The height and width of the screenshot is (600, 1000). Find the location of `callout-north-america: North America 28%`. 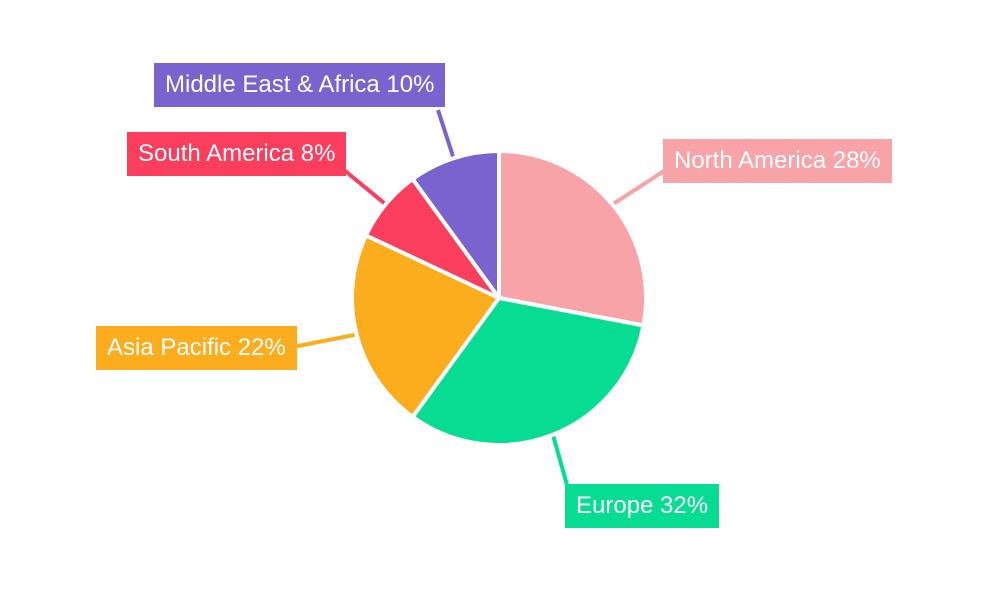

callout-north-america: North America 28% is located at coordinates (777, 161).